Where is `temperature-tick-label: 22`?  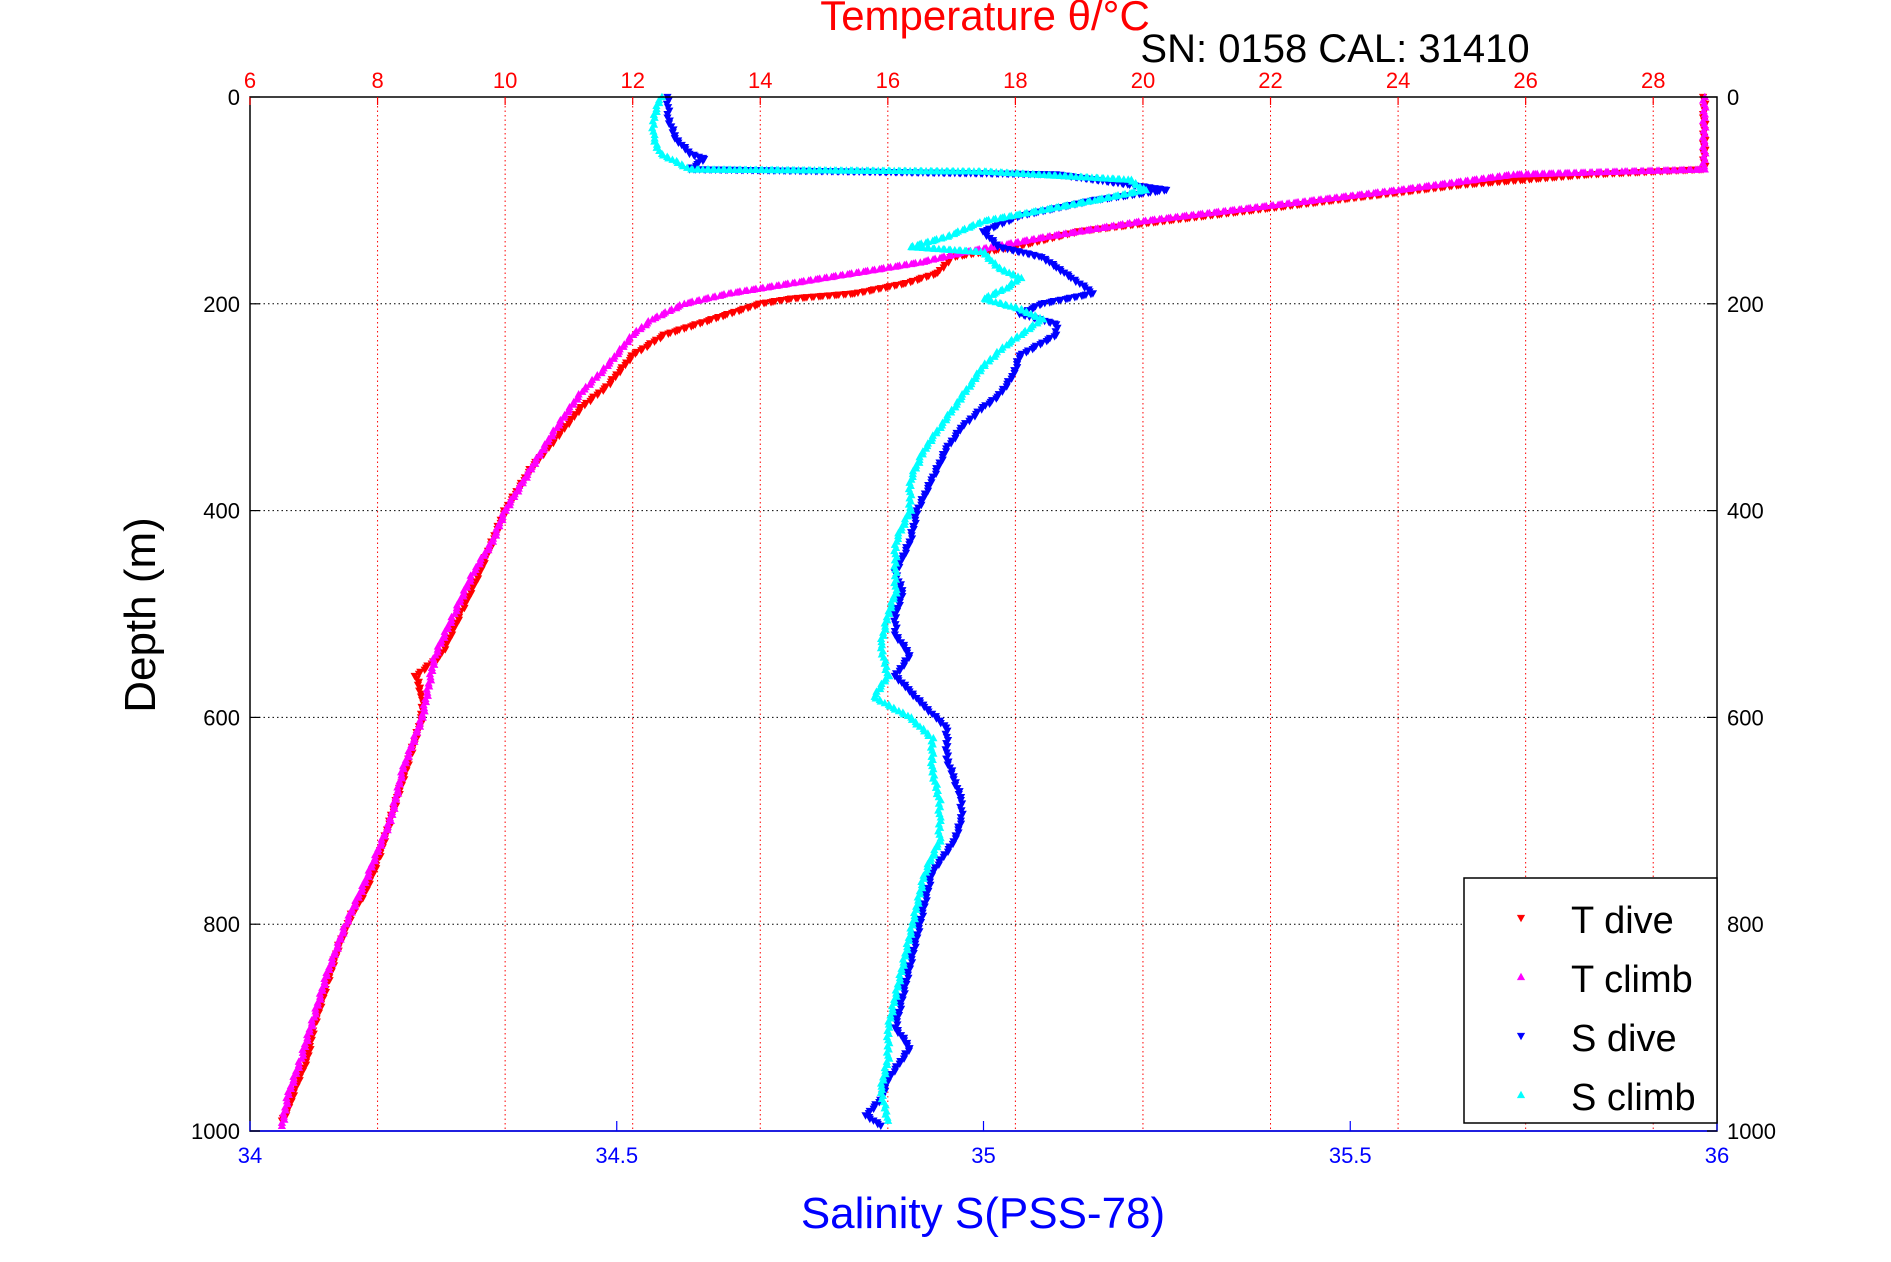 temperature-tick-label: 22 is located at coordinates (1270, 80).